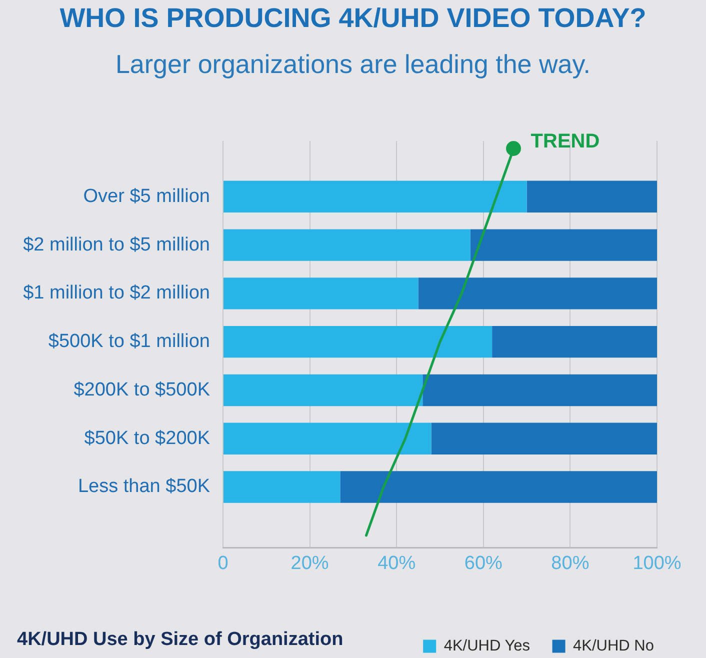  Describe the element at coordinates (487, 646) in the screenshot. I see `legend-label: 4K/UHD Yes` at that location.